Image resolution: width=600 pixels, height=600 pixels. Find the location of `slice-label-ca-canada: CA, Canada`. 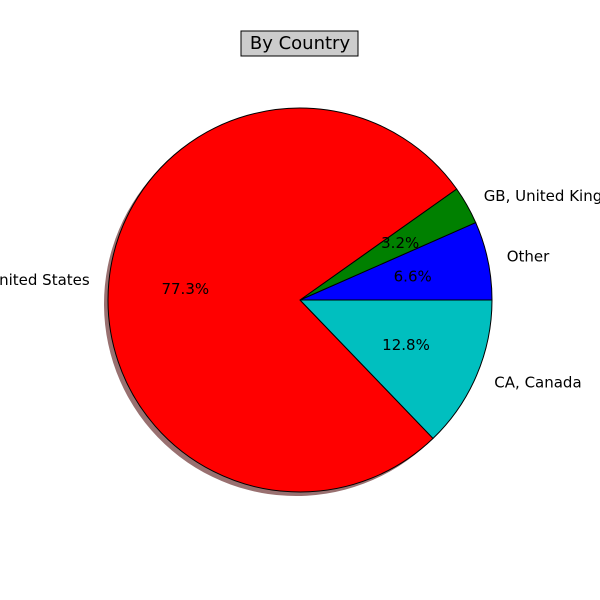

slice-label-ca-canada: CA, Canada is located at coordinates (537, 383).